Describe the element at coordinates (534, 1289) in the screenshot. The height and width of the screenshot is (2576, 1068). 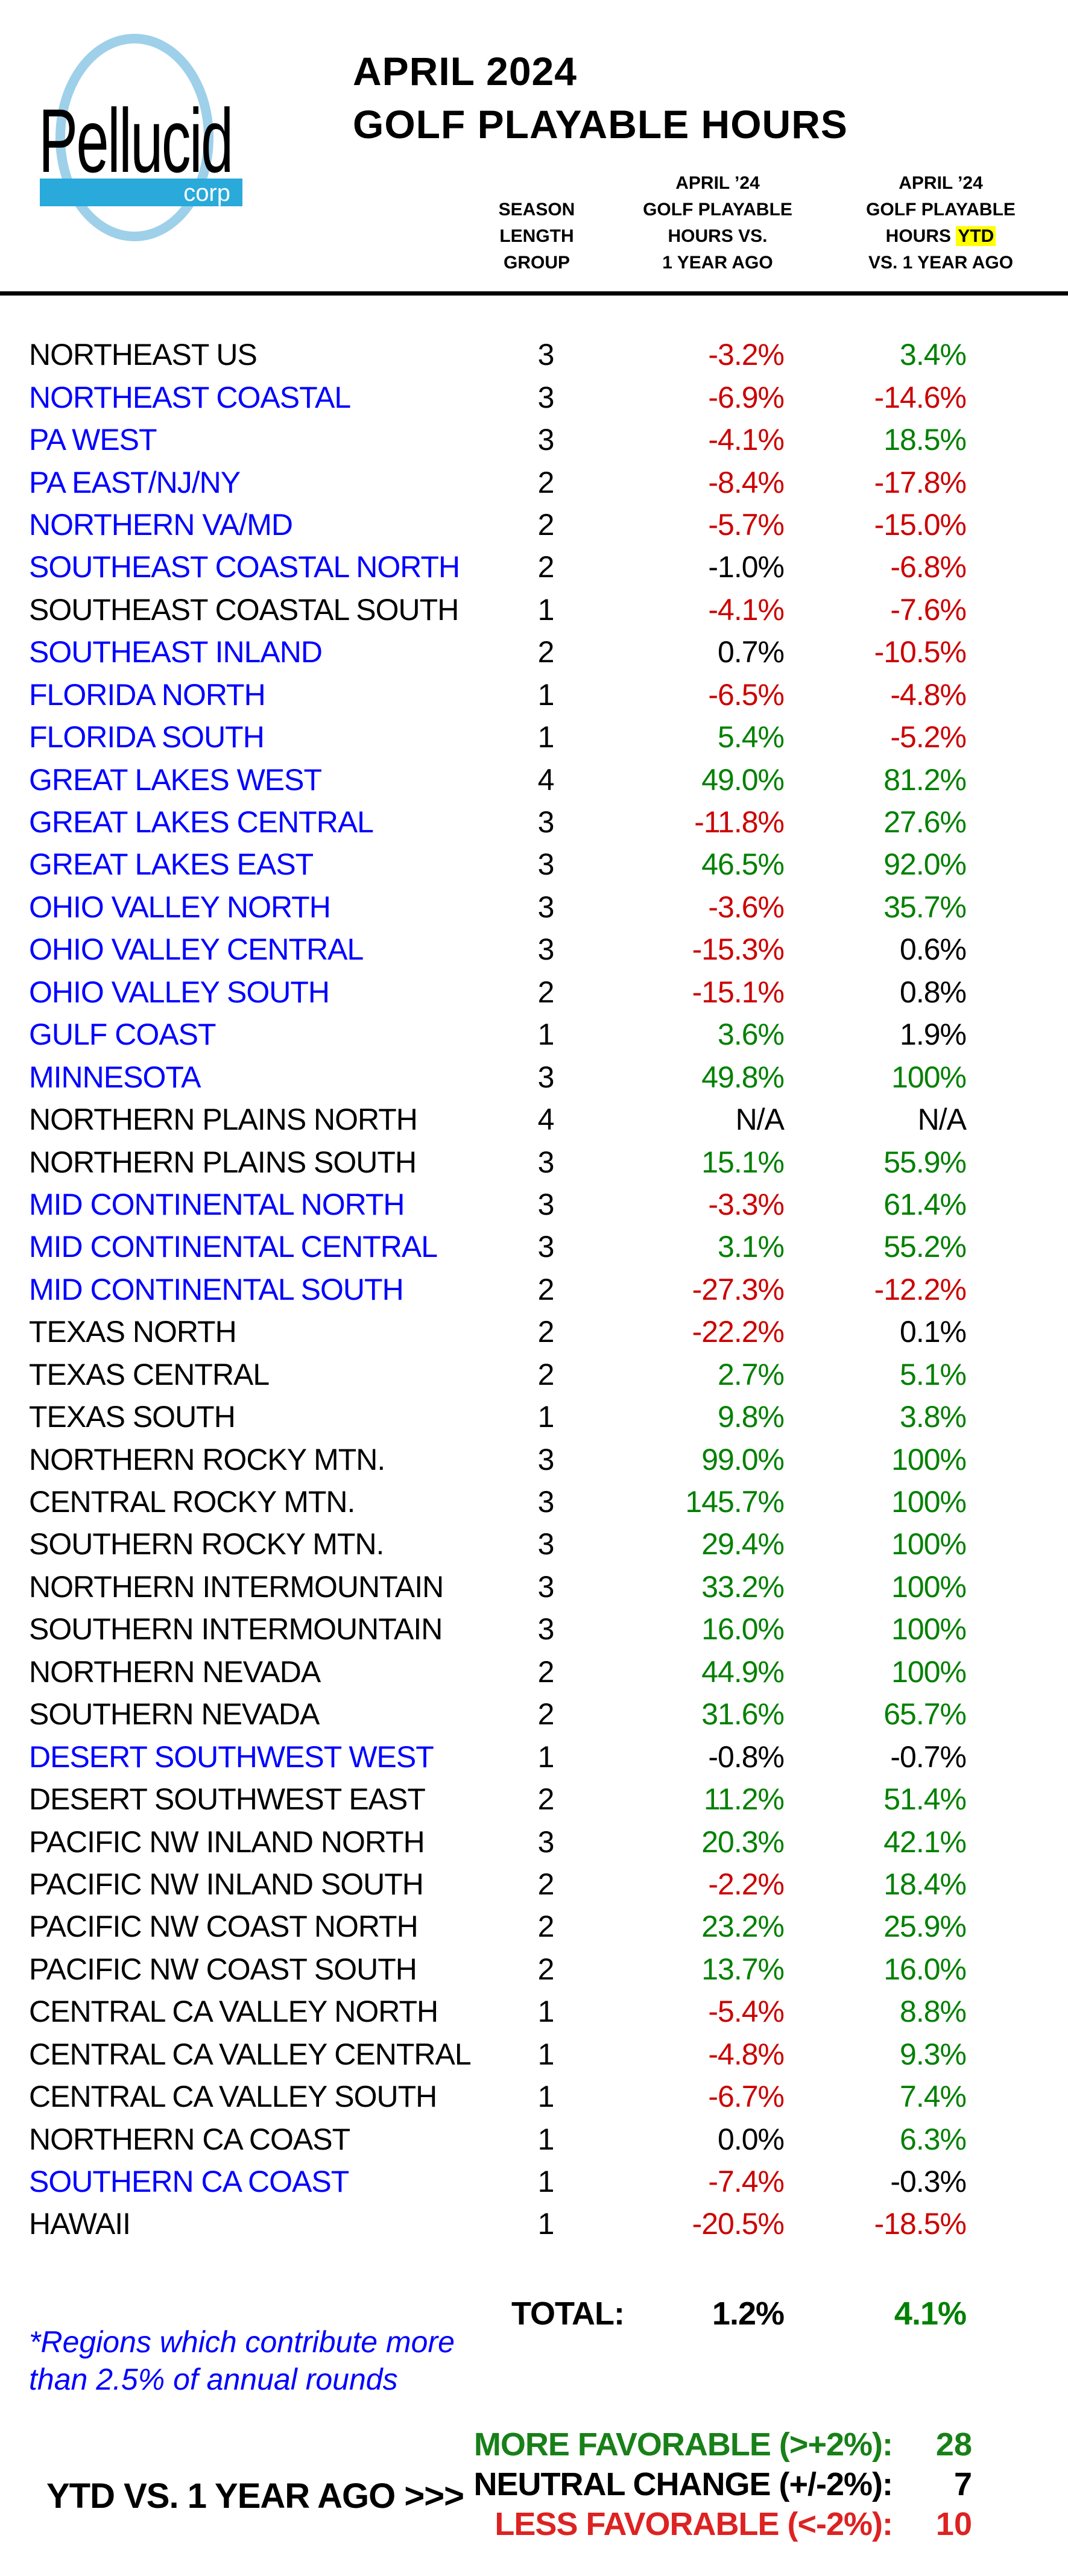
I see `table-row: MID CONTINENTAL SOUTH 2 -27.3% -12.2%` at that location.